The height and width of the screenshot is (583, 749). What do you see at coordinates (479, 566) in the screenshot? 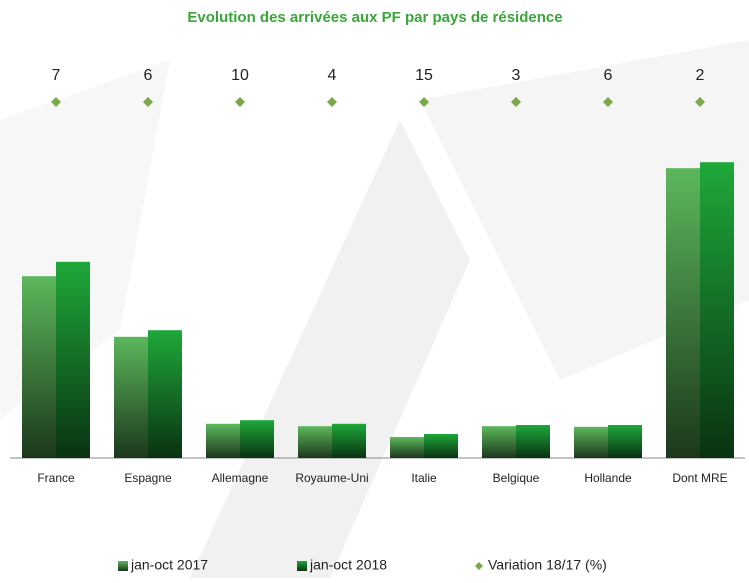
I see `legend-marker` at bounding box center [479, 566].